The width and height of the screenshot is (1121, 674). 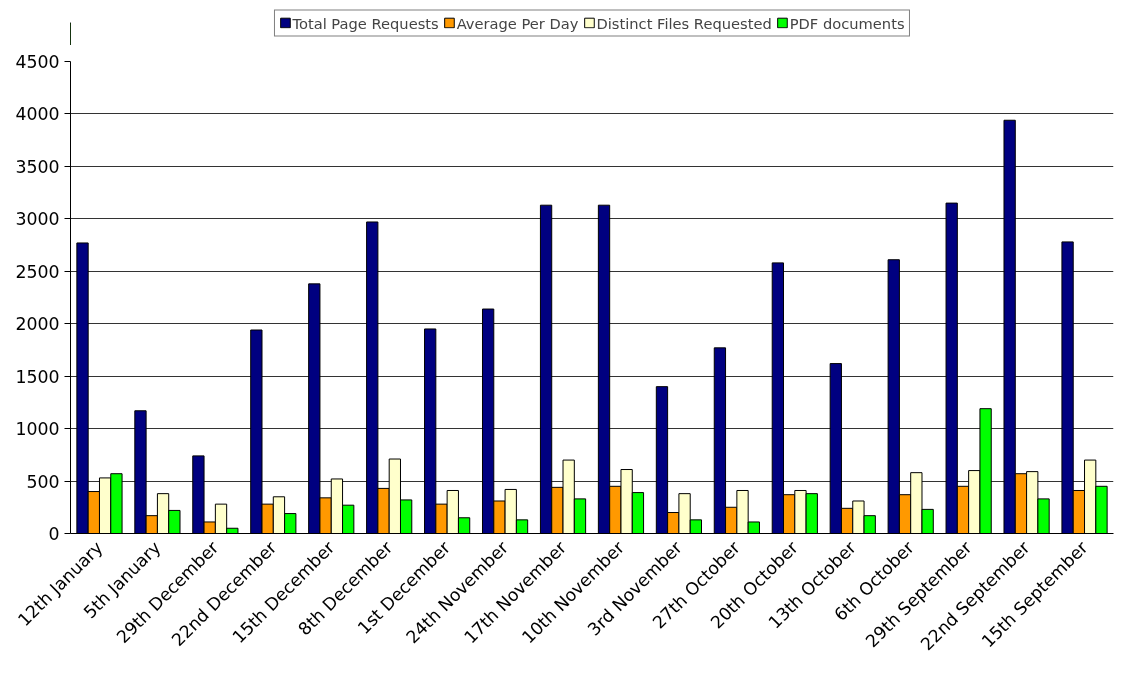 I want to click on y-tick-label: 1000, so click(x=37, y=429).